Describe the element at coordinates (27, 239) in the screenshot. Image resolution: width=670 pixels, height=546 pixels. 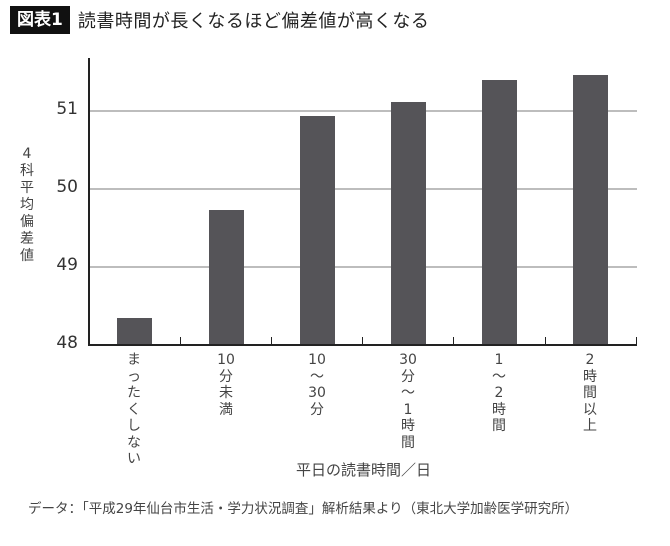
I see `ylabel-char: 差` at that location.